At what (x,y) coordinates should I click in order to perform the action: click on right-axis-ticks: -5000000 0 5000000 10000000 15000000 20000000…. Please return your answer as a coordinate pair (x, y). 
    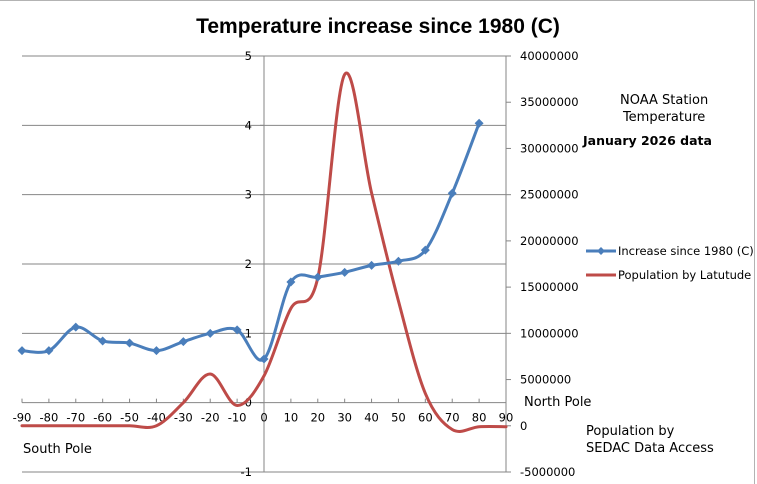
    Looking at the image, I should click on (542, 264).